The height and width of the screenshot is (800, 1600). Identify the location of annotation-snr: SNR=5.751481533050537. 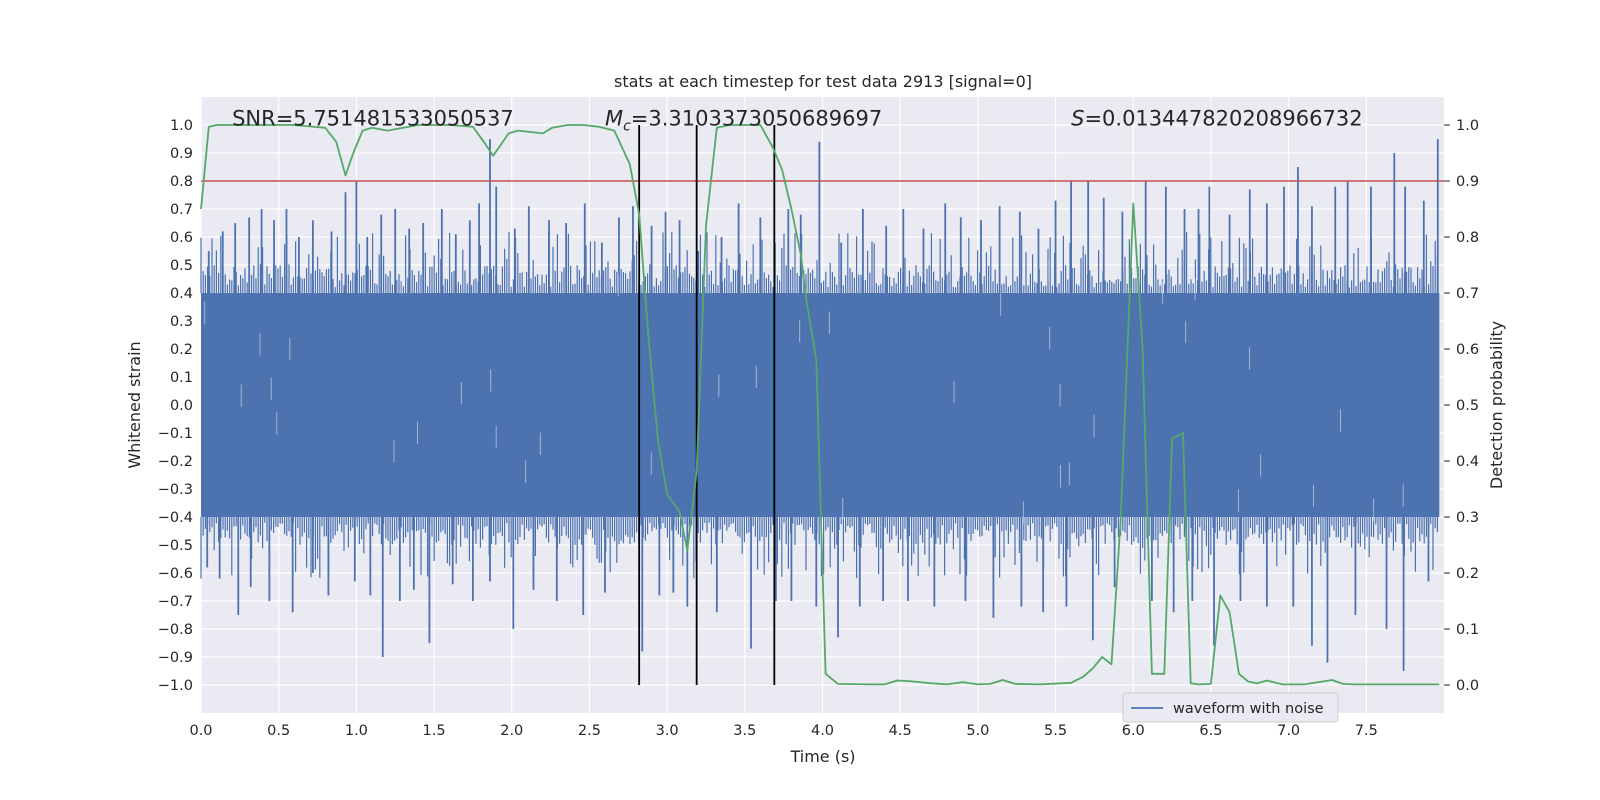
(373, 119).